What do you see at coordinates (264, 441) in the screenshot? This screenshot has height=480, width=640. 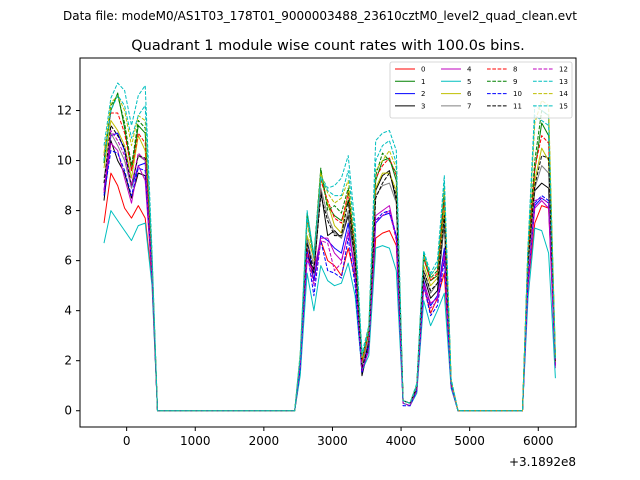 I see `x-tick-label: 2000` at bounding box center [264, 441].